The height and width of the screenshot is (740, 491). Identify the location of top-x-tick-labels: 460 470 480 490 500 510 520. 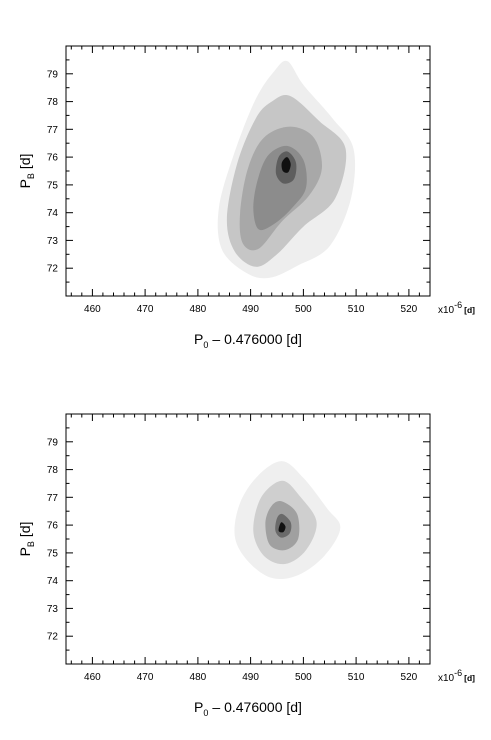
(251, 309).